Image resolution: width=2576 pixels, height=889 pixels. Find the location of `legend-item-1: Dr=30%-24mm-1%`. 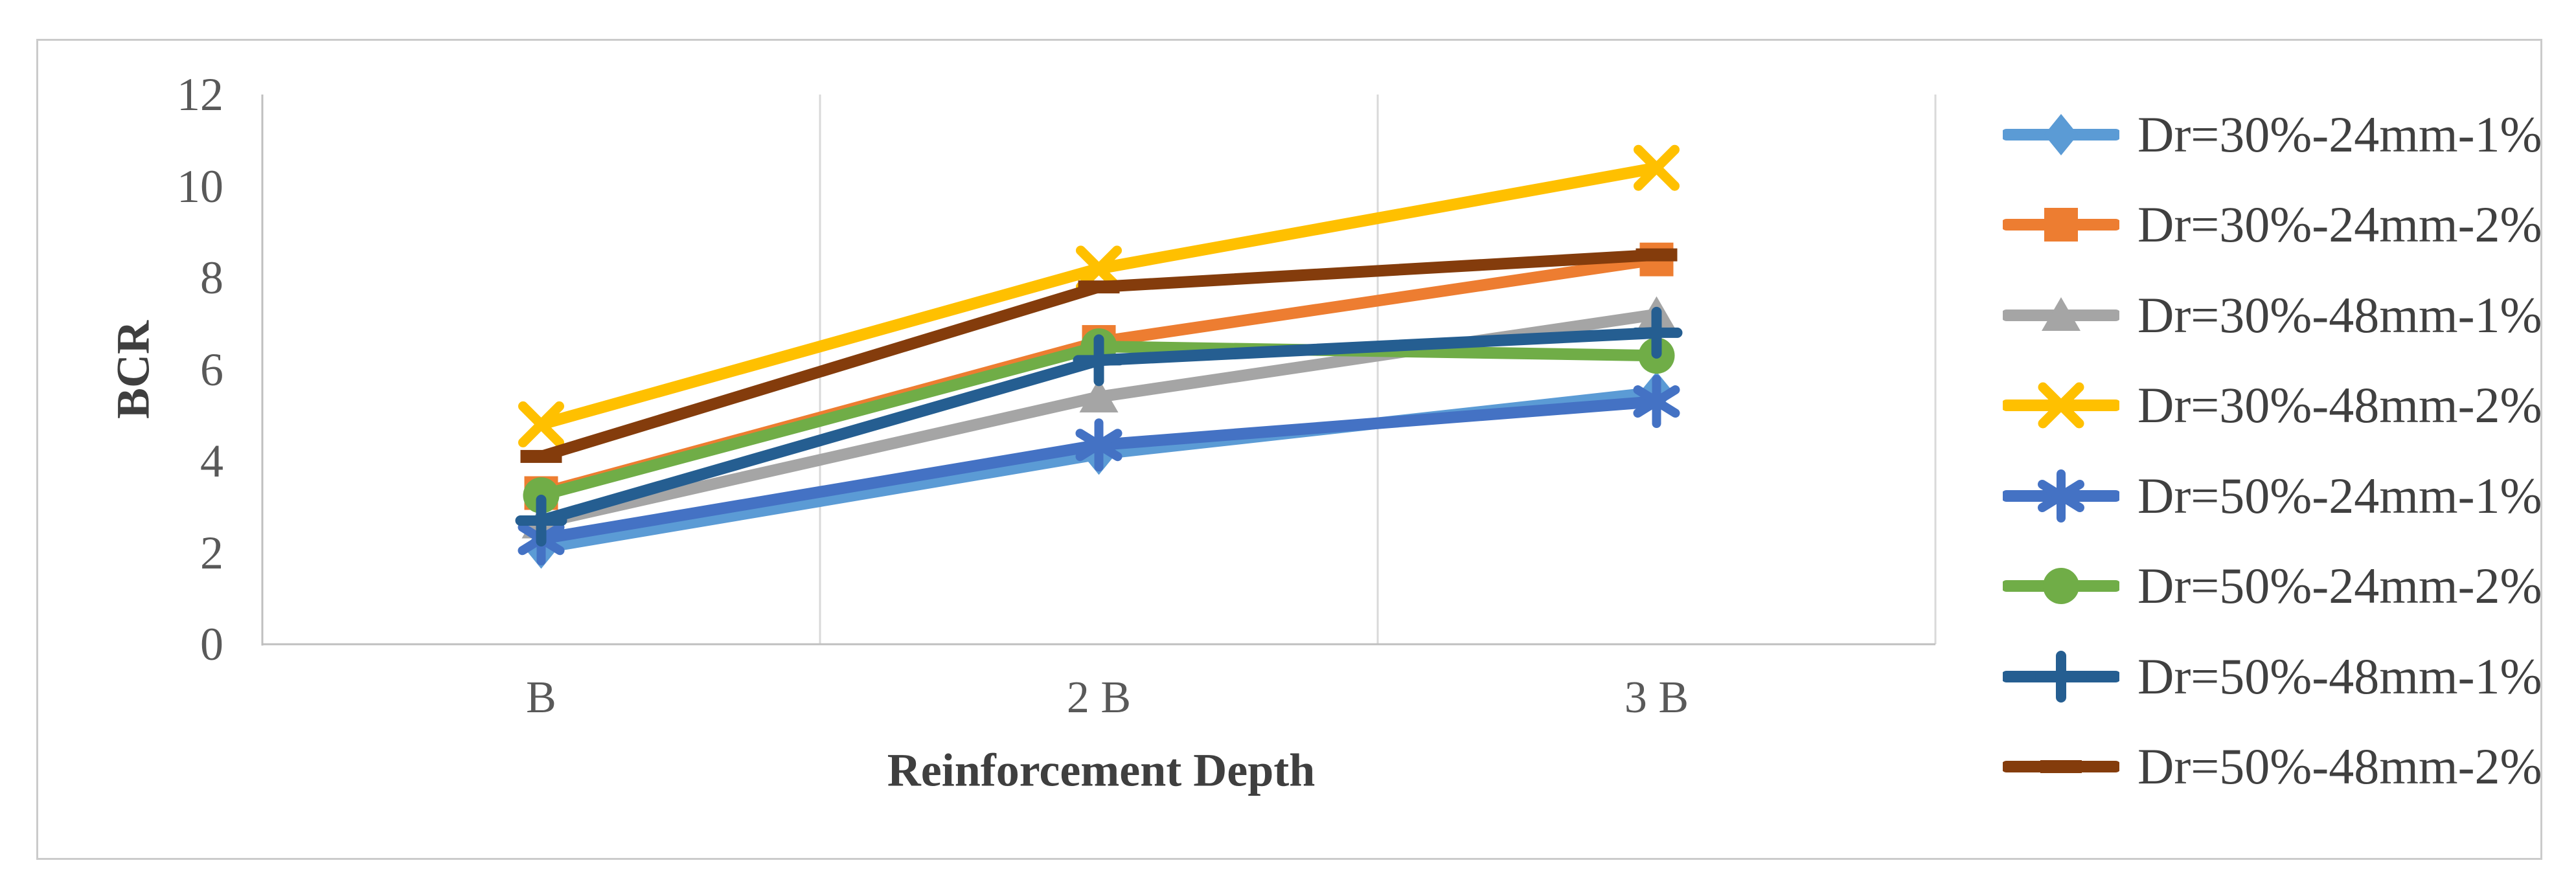

legend-item-1: Dr=30%-24mm-1% is located at coordinates (2272, 134).